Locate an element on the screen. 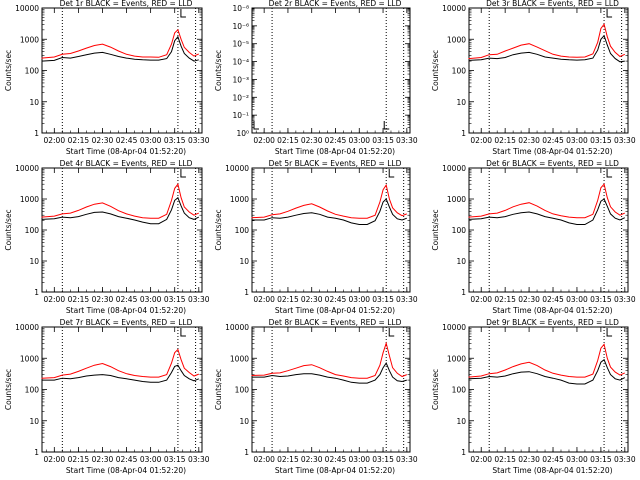 This screenshot has width=640, height=480. chart-title: Det 7r BLACK = Events, RED = LLD is located at coordinates (126, 322).